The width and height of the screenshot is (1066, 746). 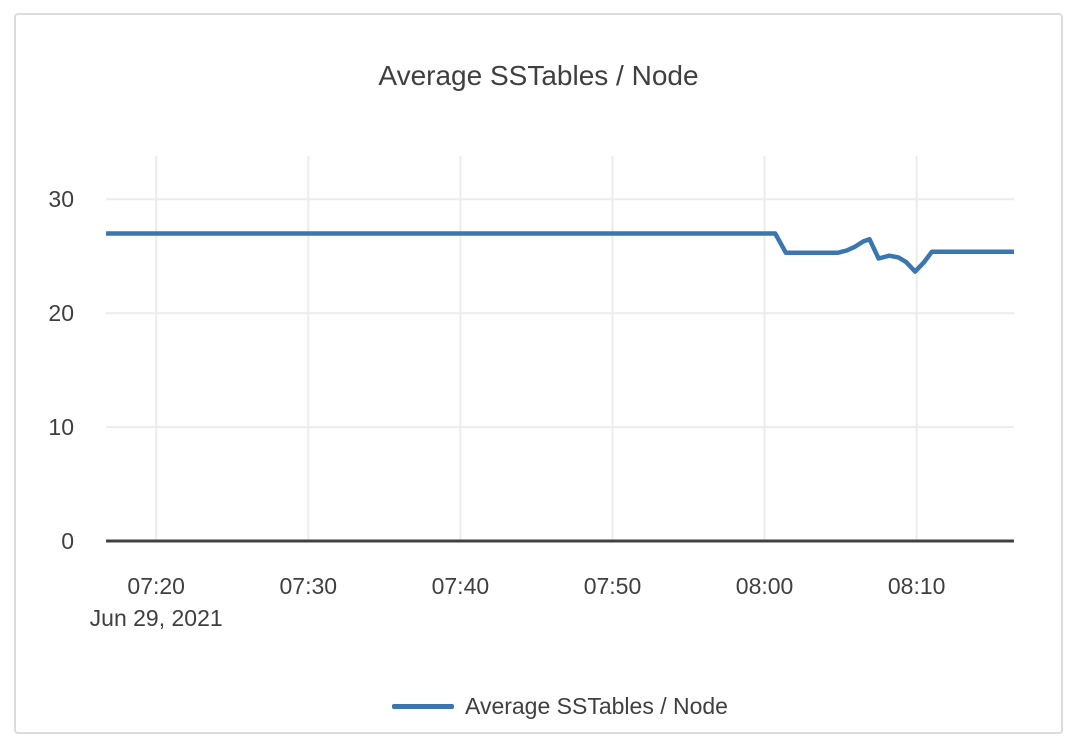 What do you see at coordinates (308, 586) in the screenshot?
I see `x-axis-tick-label: 07:30` at bounding box center [308, 586].